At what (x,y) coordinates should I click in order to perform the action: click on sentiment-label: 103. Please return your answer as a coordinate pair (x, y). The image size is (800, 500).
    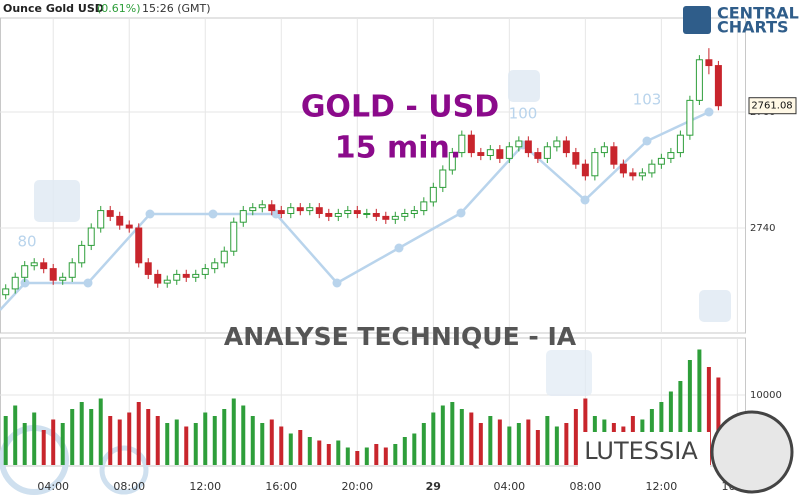
    Looking at the image, I should click on (647, 100).